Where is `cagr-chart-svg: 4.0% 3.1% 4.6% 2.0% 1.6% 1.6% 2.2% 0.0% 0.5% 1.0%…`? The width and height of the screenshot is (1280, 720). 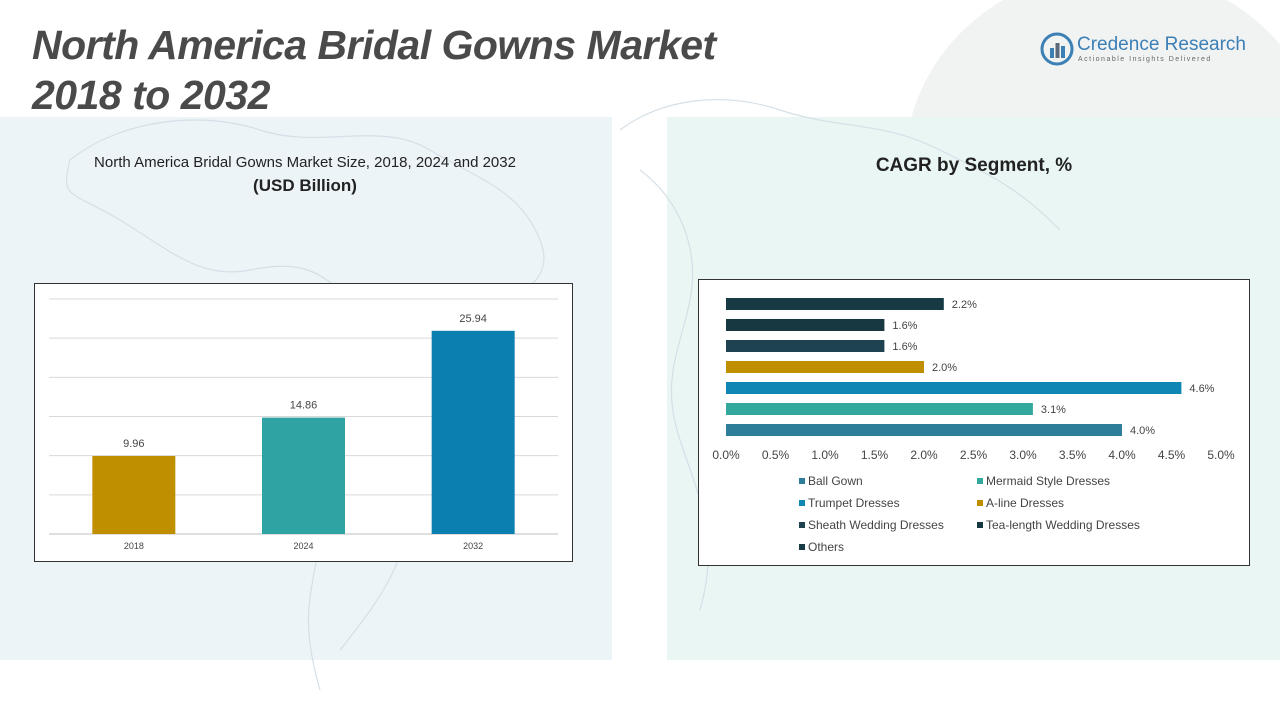 cagr-chart-svg: 4.0% 3.1% 4.6% 2.0% 1.6% 1.6% 2.2% 0.0% 0.5% 1.0%… is located at coordinates (973, 380).